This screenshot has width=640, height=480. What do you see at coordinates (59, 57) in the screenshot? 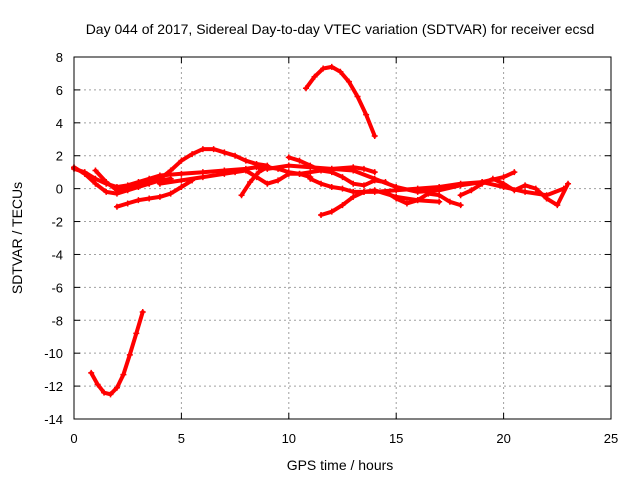
I see `y-tick-label: 8` at bounding box center [59, 57].